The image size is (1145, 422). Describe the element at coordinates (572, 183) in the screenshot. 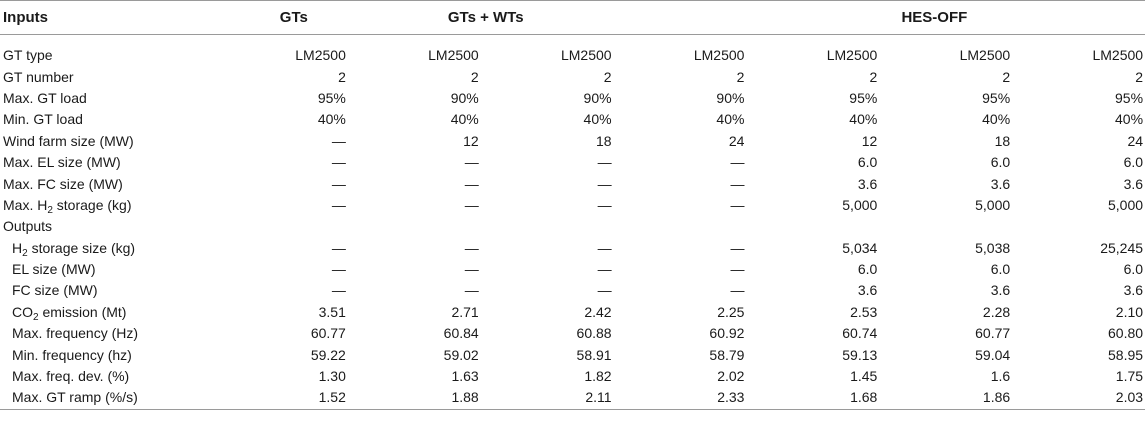

I see `table-row: Max. FC size (MW) — — — — 3.6 3.6 3.6` at that location.